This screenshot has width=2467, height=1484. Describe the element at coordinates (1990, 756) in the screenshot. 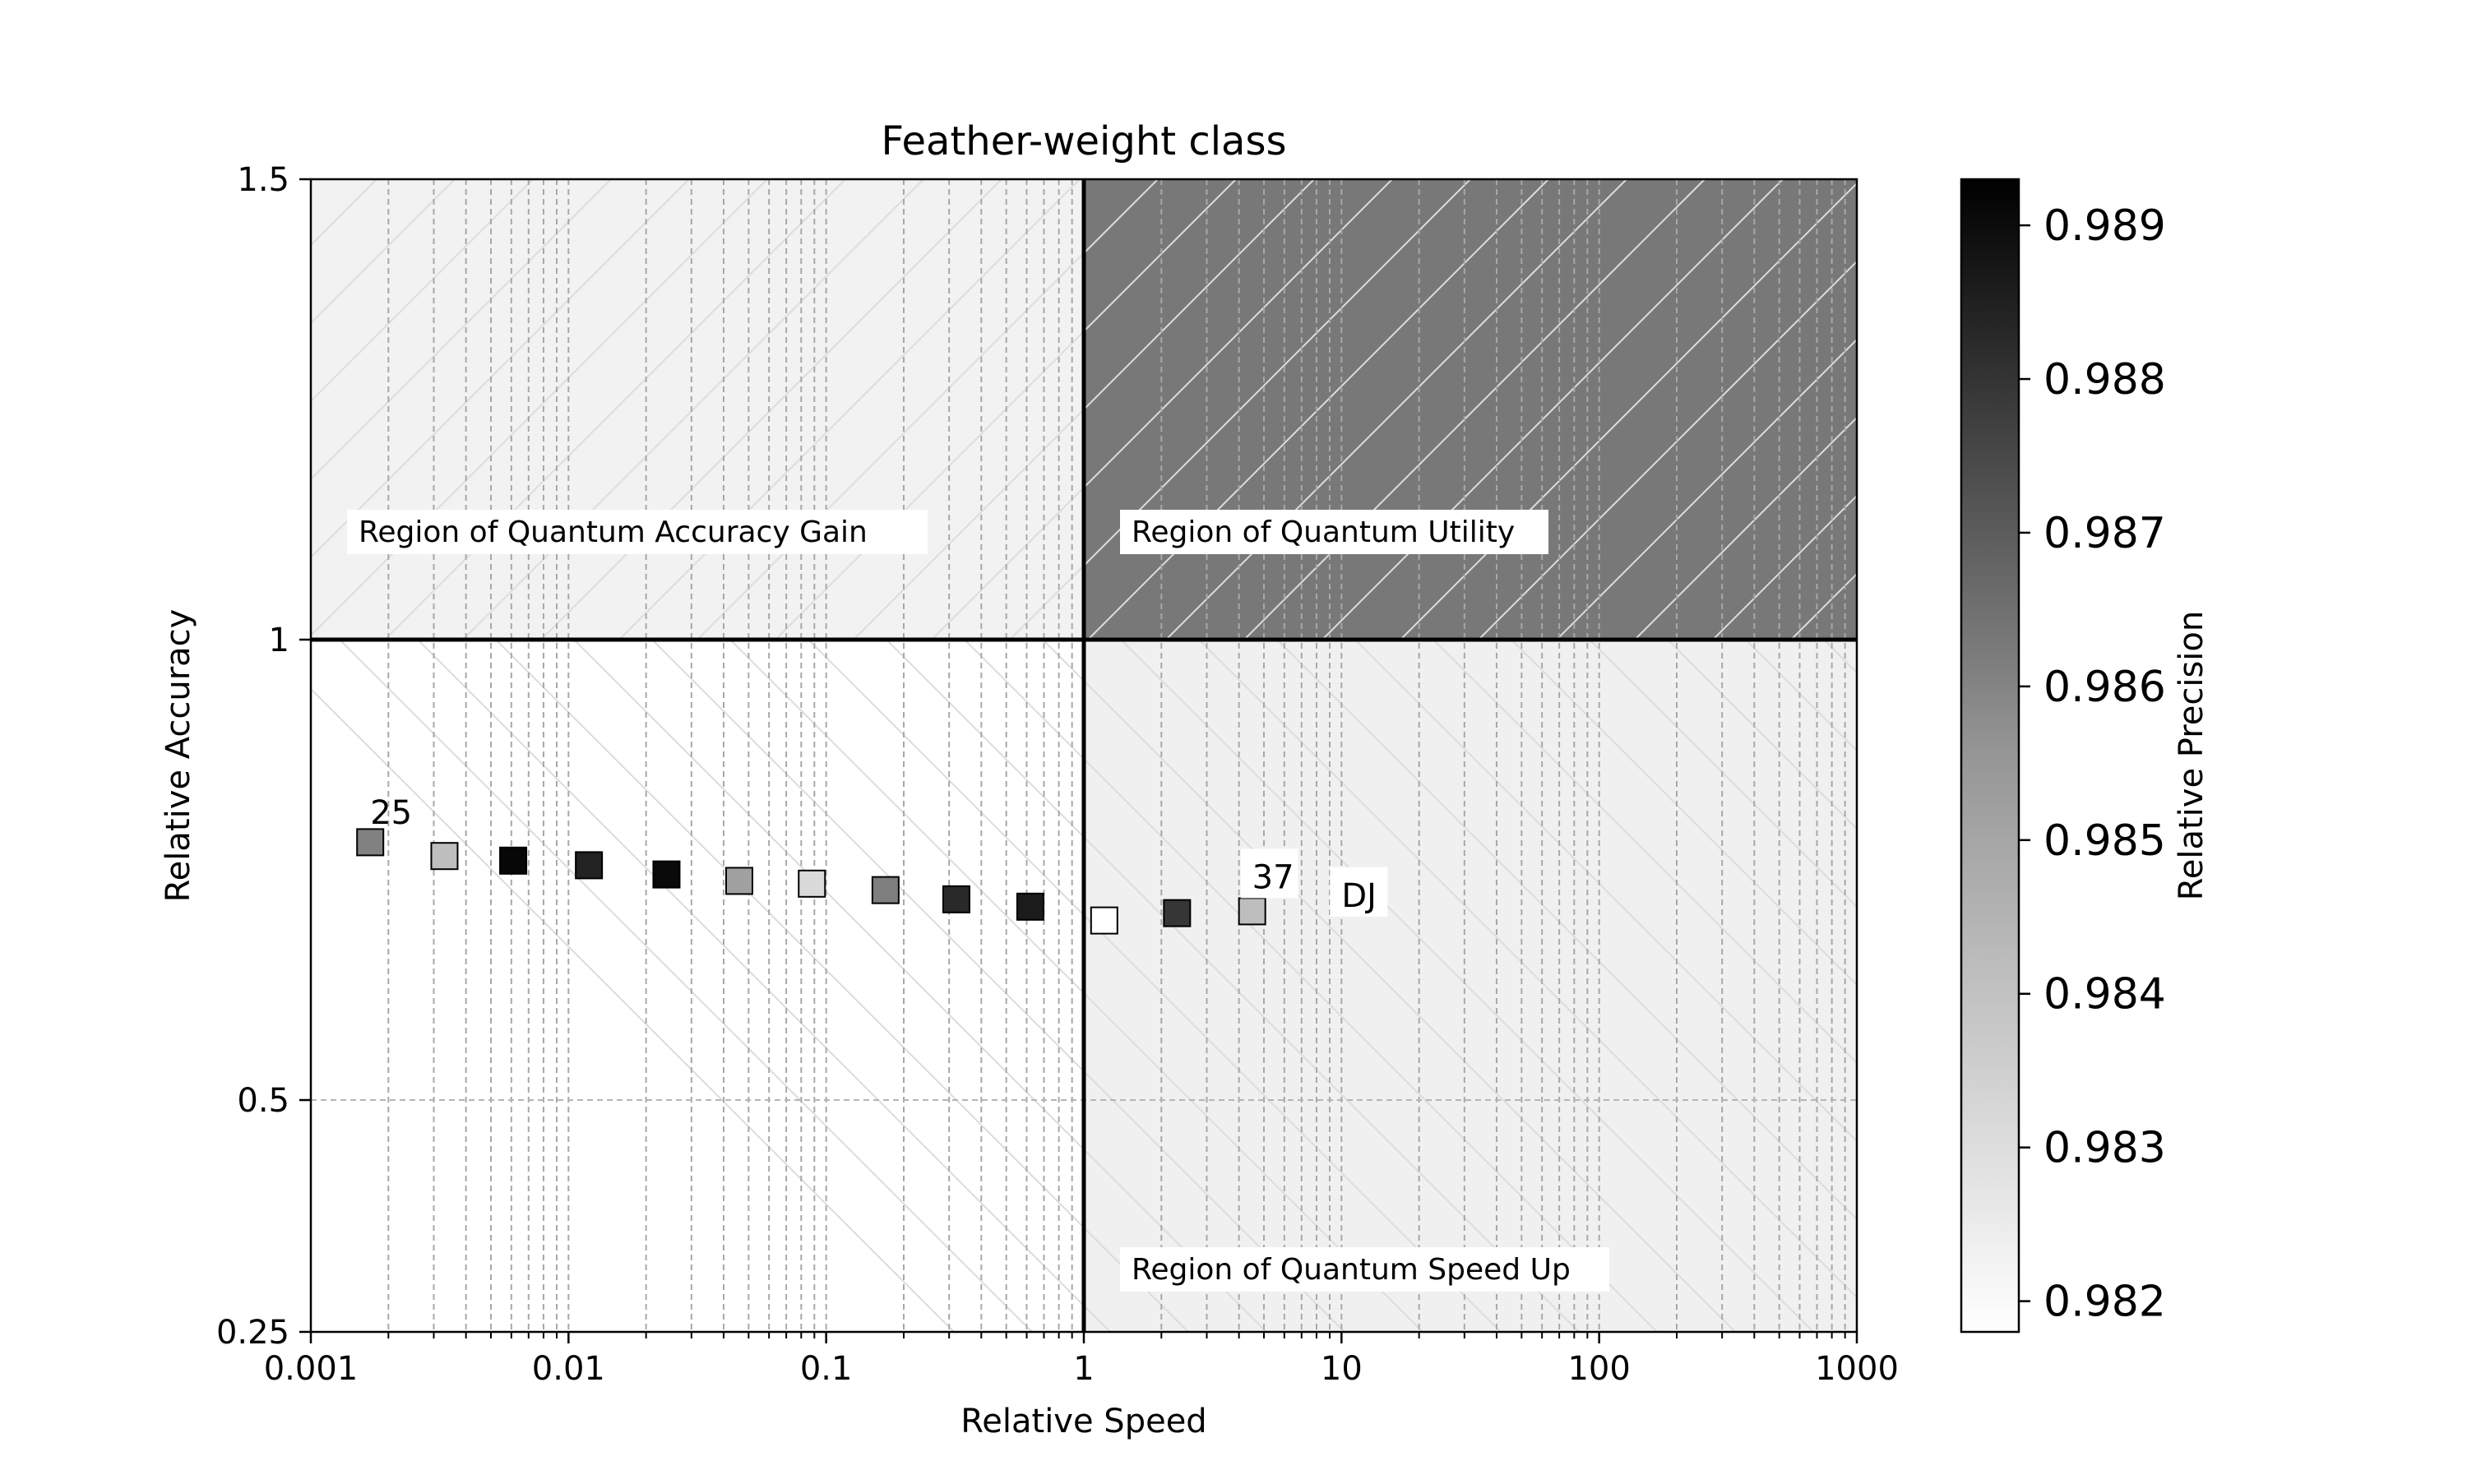

I see `colorbar-gradient` at that location.